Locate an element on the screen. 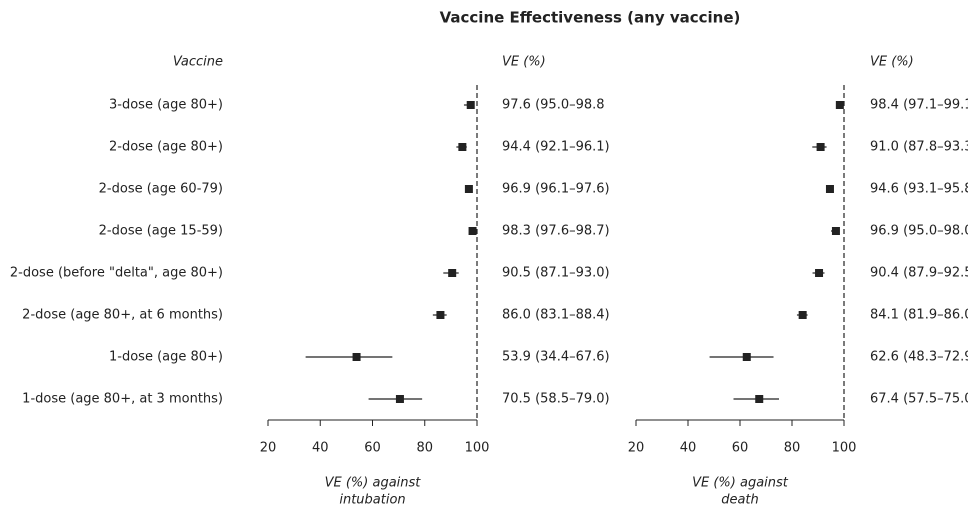  category-label: 1-dose (age 80+) is located at coordinates (166, 357).